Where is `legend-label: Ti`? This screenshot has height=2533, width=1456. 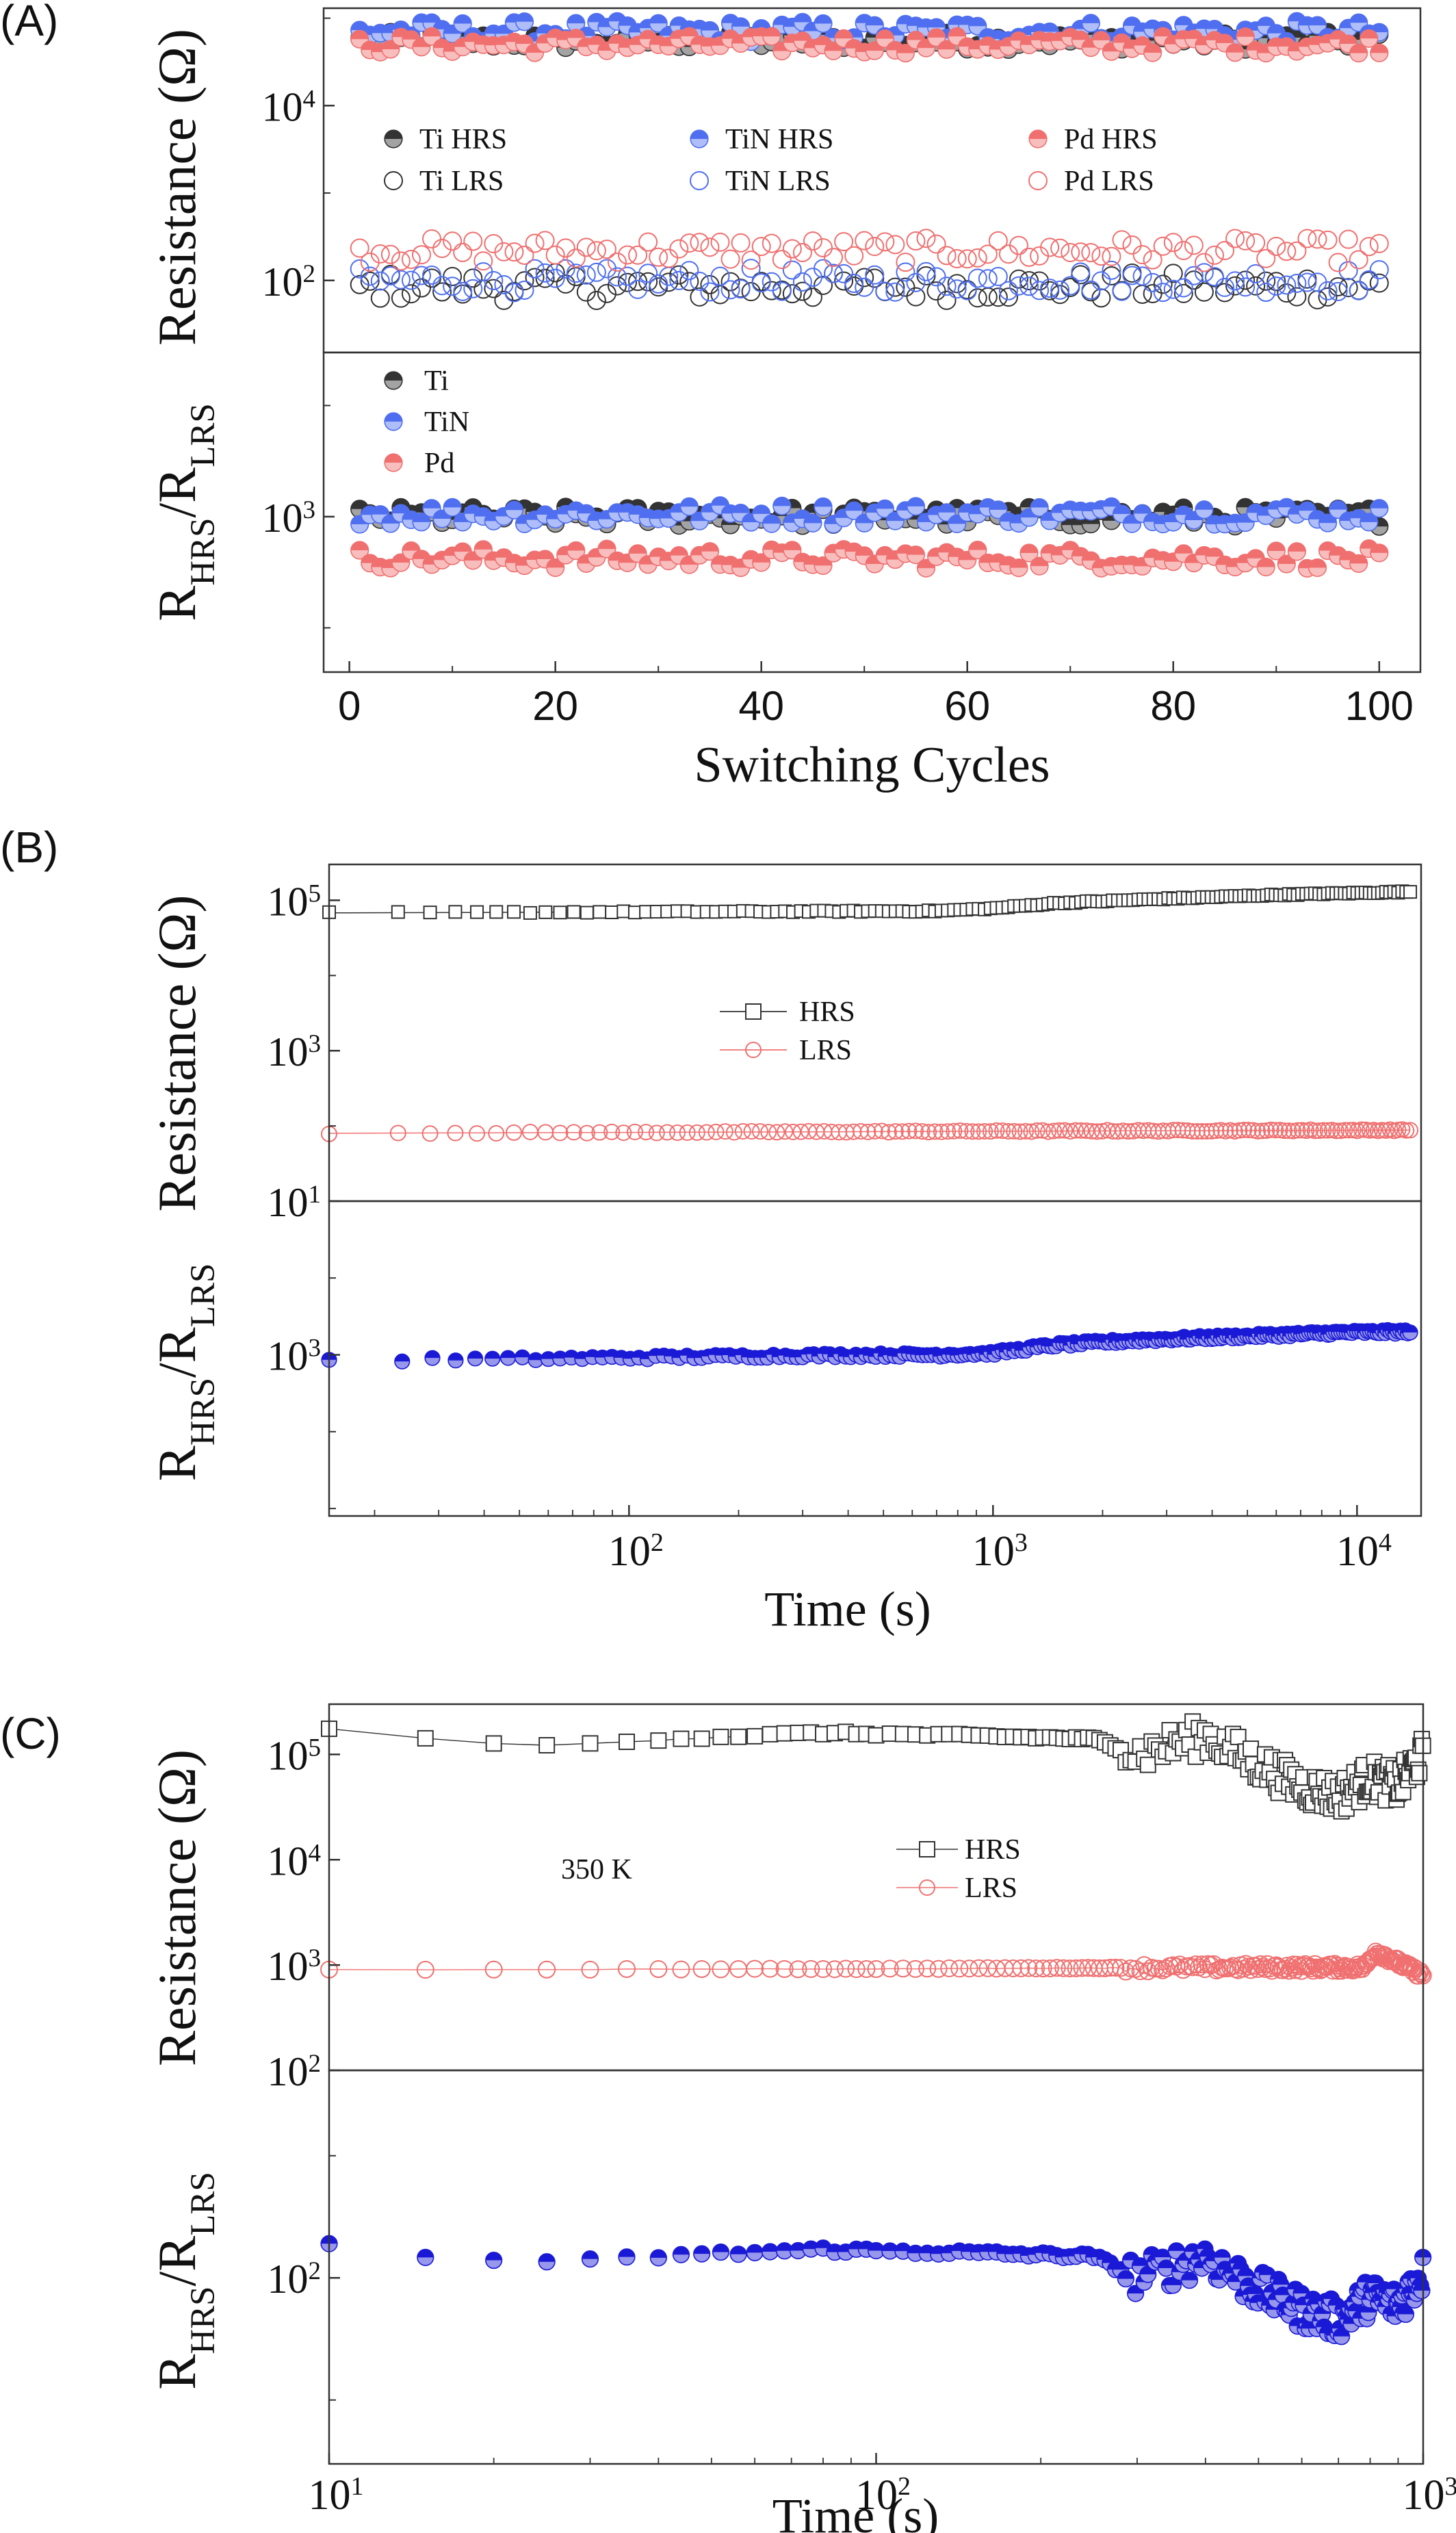 legend-label: Ti is located at coordinates (436, 381).